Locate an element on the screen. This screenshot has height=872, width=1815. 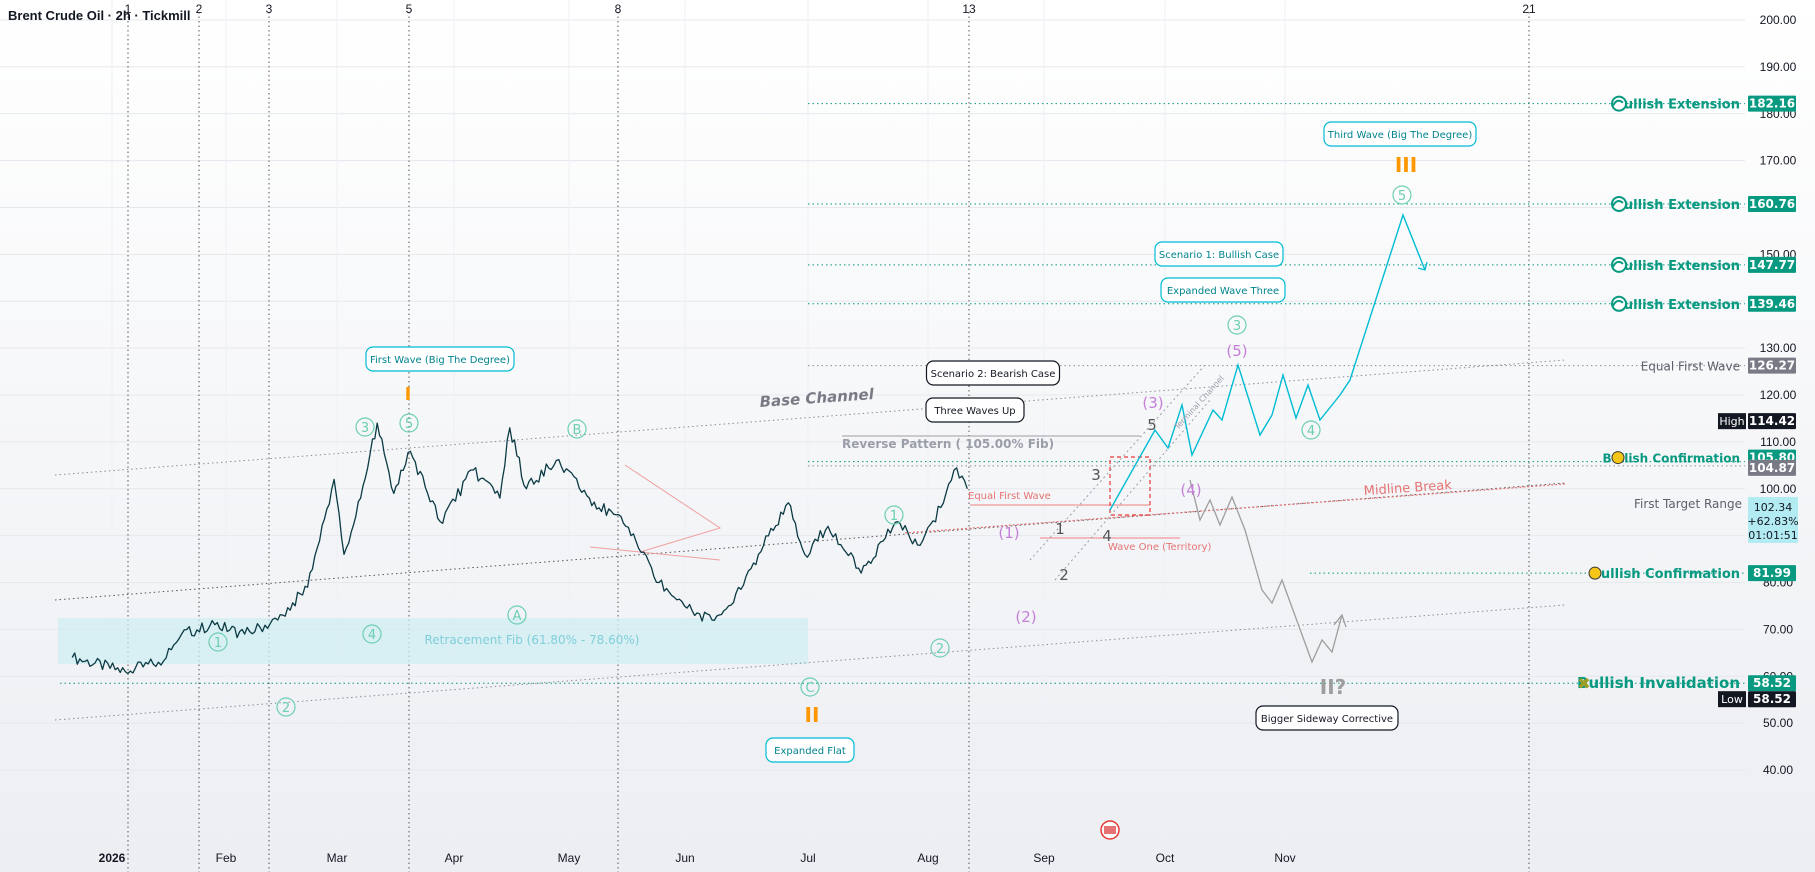
high-low-tag is located at coordinates (1732, 699).